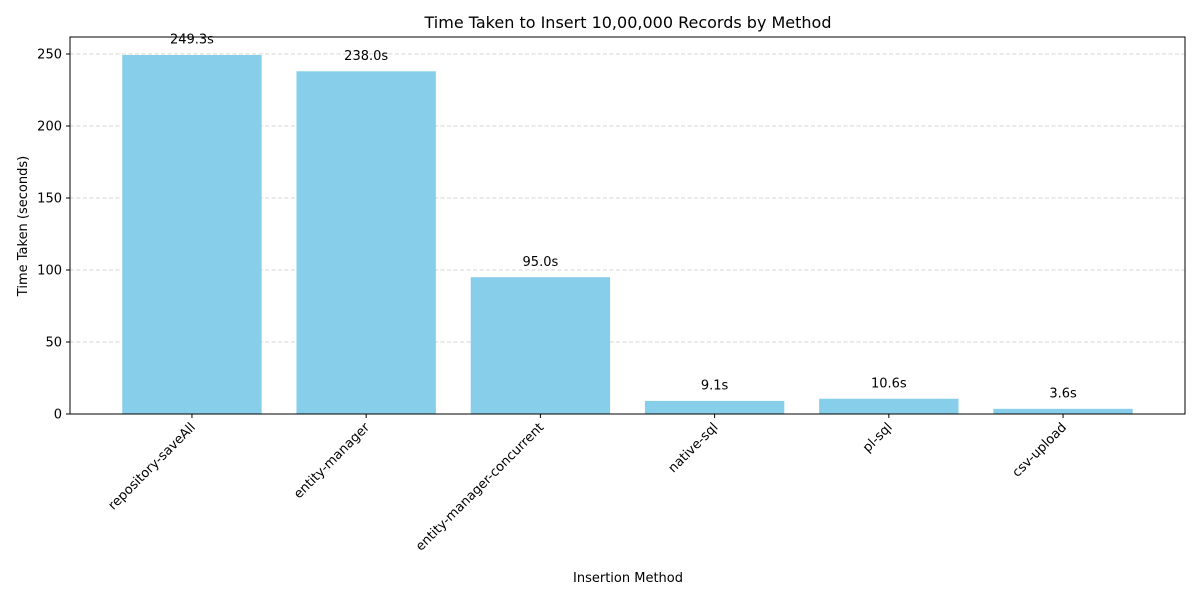  I want to click on data-label: 249.3s, so click(192, 40).